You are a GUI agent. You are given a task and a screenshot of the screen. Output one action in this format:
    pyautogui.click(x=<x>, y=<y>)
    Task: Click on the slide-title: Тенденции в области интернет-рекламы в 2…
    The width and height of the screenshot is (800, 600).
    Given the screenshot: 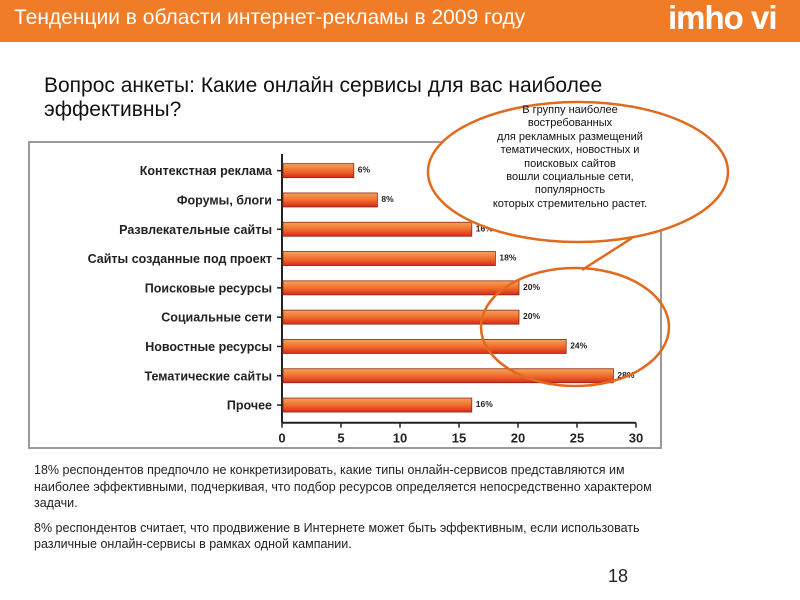 What is the action you would take?
    pyautogui.click(x=270, y=17)
    